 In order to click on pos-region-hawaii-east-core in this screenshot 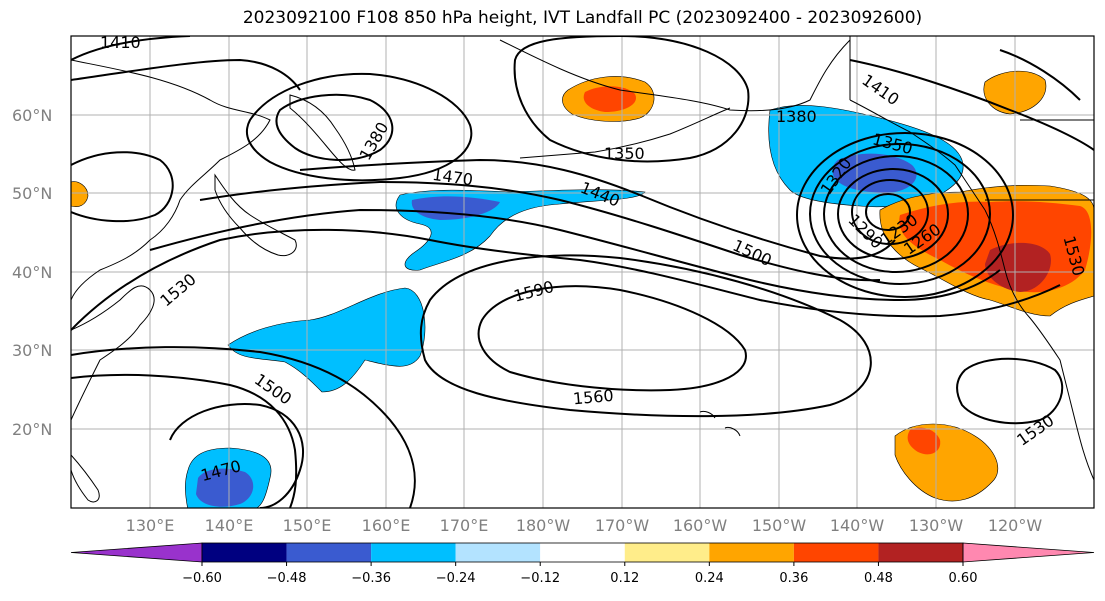, I will do `click(924, 441)`.